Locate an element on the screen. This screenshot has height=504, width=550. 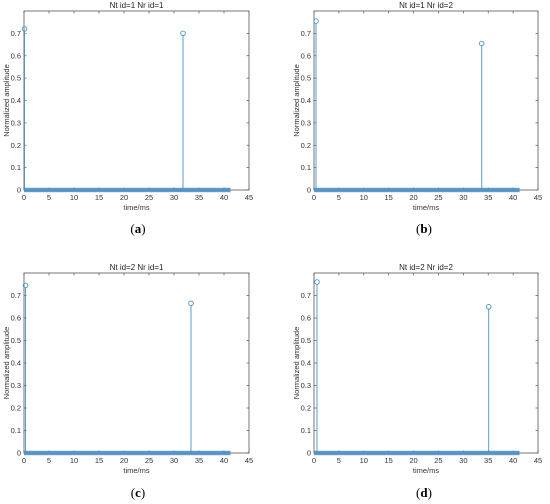
caption-label: (d) is located at coordinates (424, 492).